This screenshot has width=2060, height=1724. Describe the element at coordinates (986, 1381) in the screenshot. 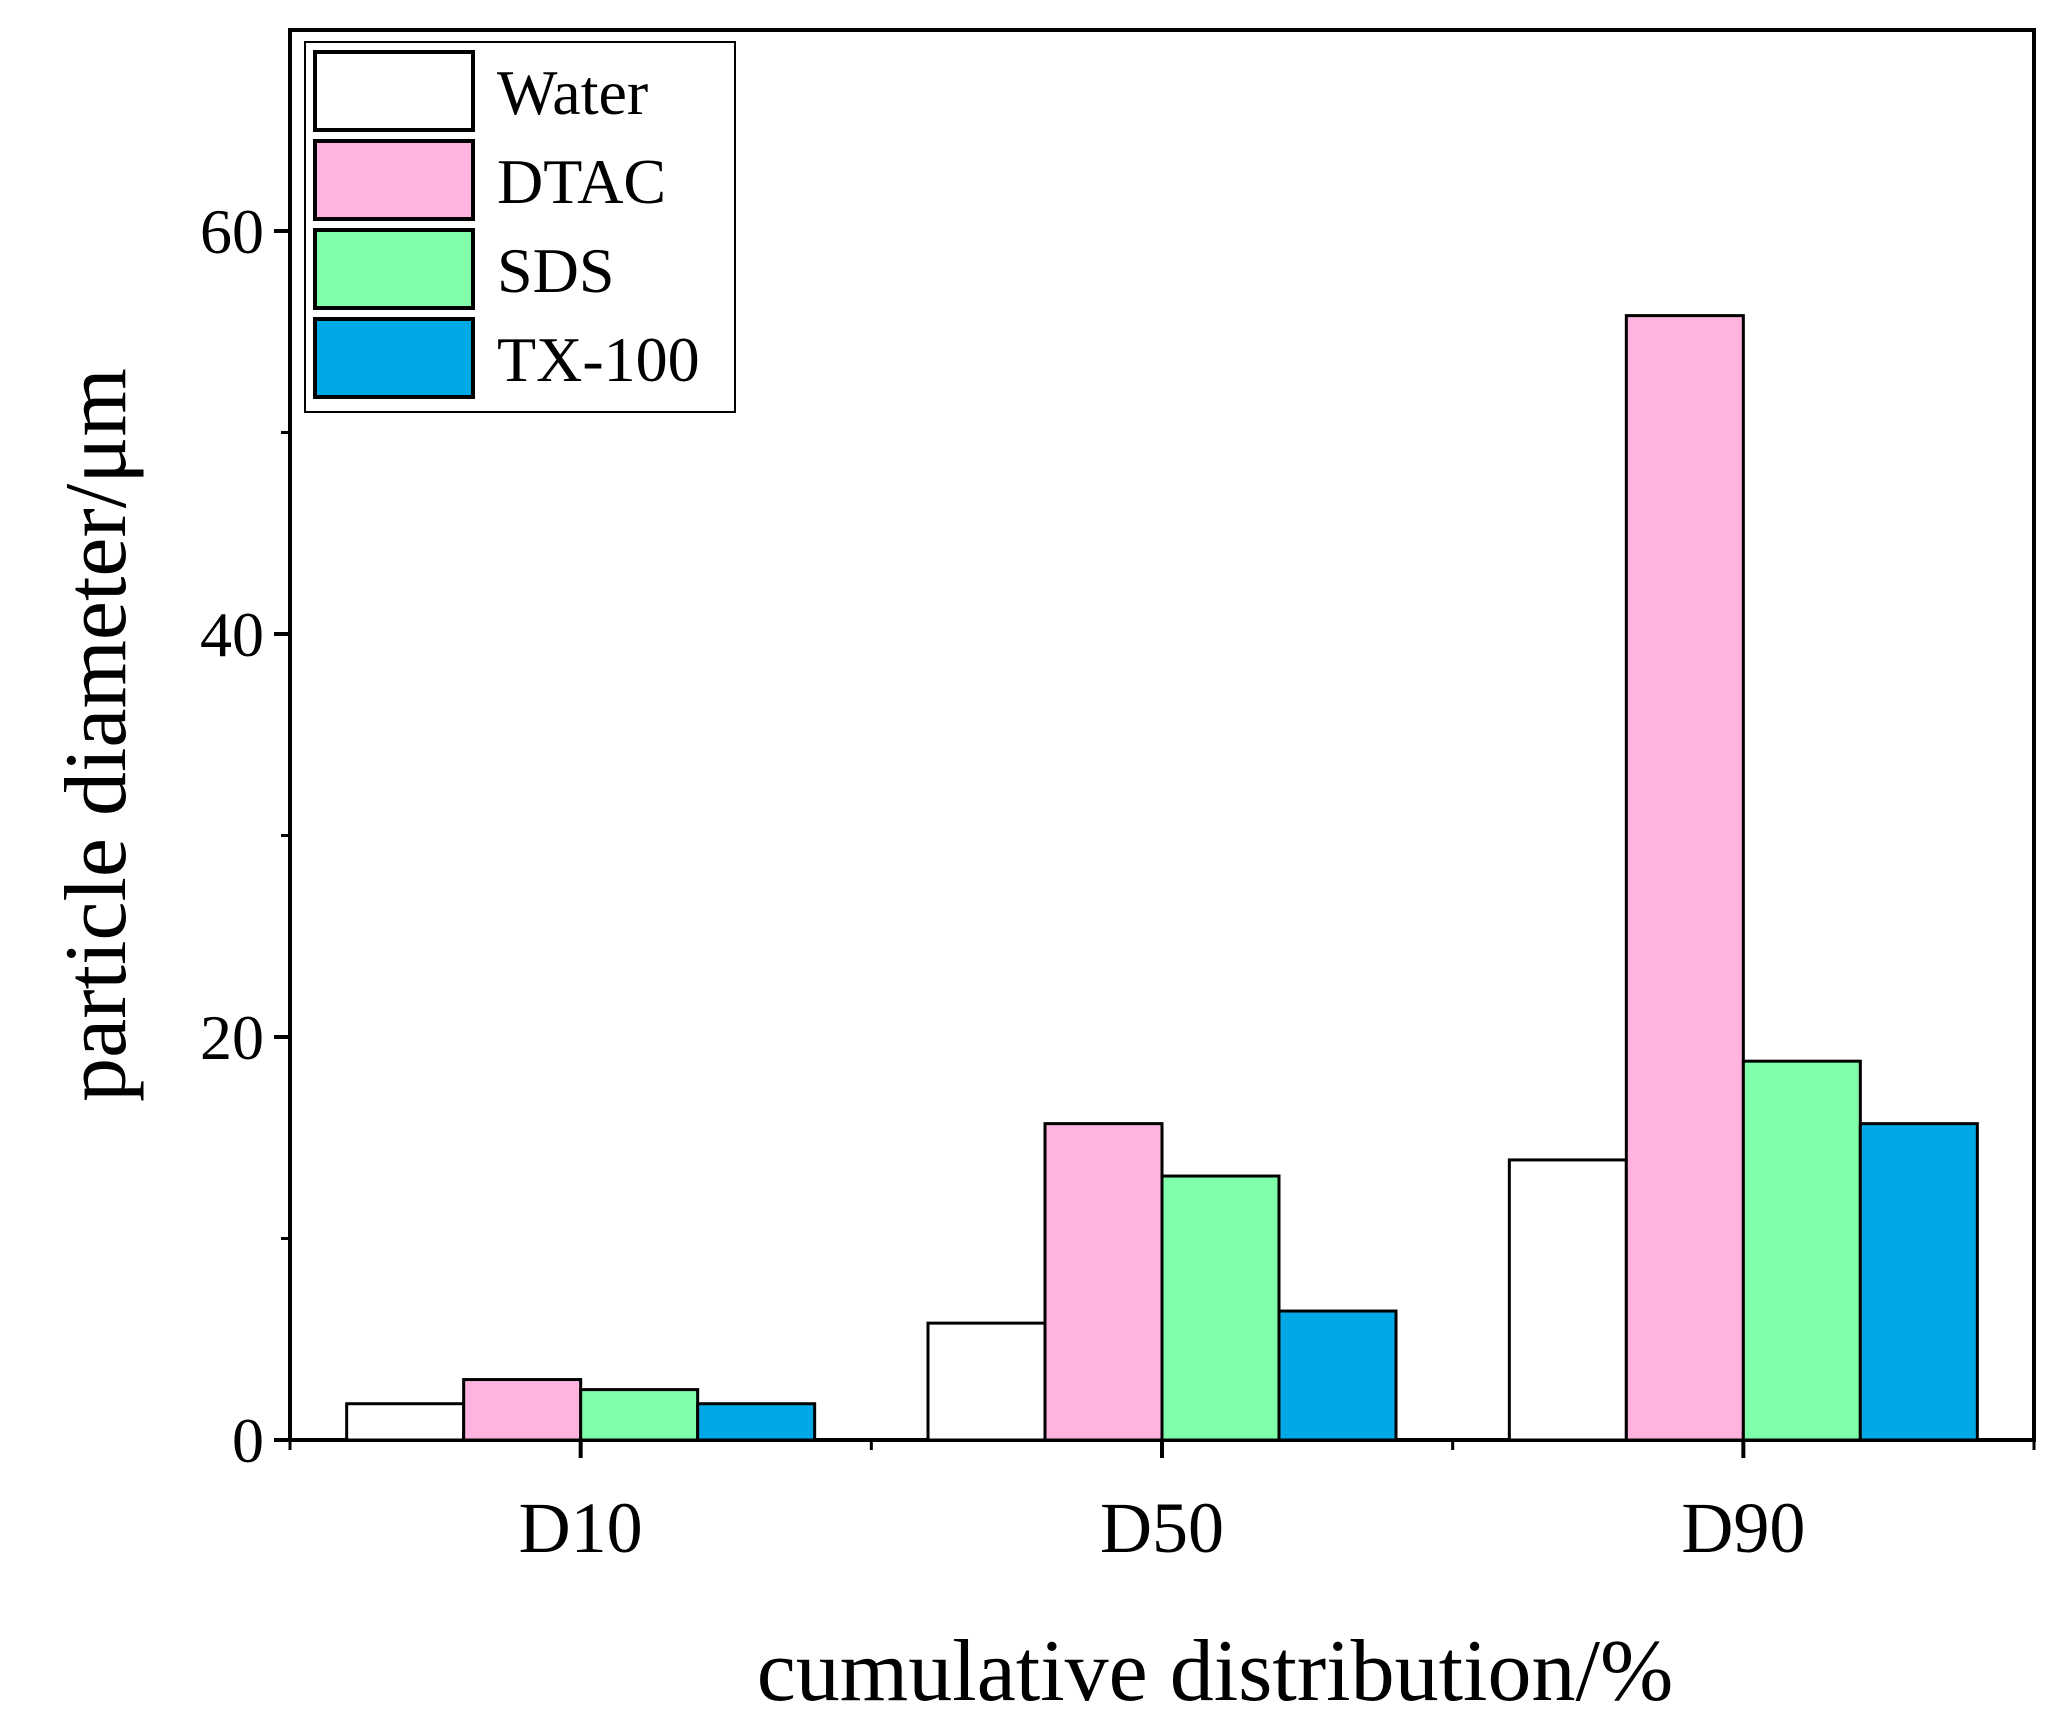

I see `bar-water-d50` at that location.